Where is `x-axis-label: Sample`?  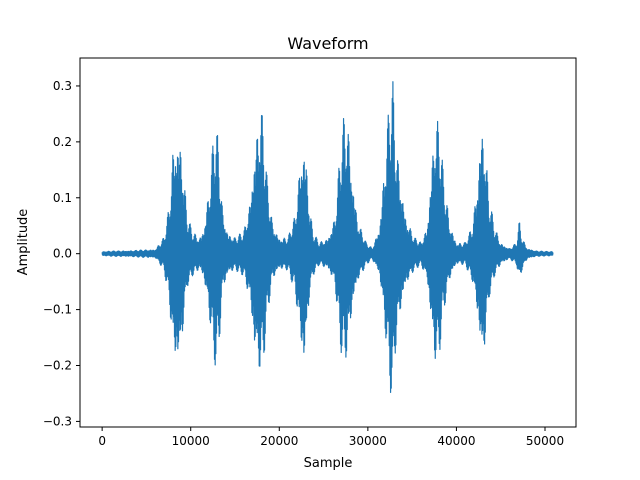 x-axis-label: Sample is located at coordinates (328, 463).